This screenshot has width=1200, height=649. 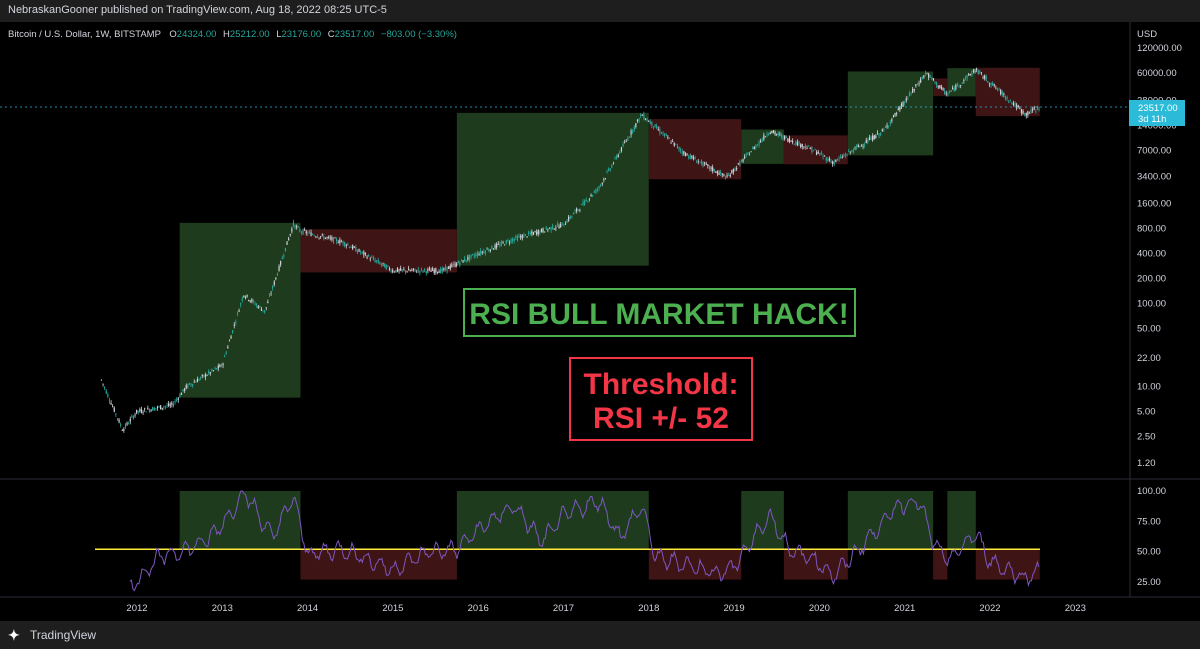 I want to click on rsi-axis: 100.00 75.00 50.00 25.00, so click(x=1151, y=537).